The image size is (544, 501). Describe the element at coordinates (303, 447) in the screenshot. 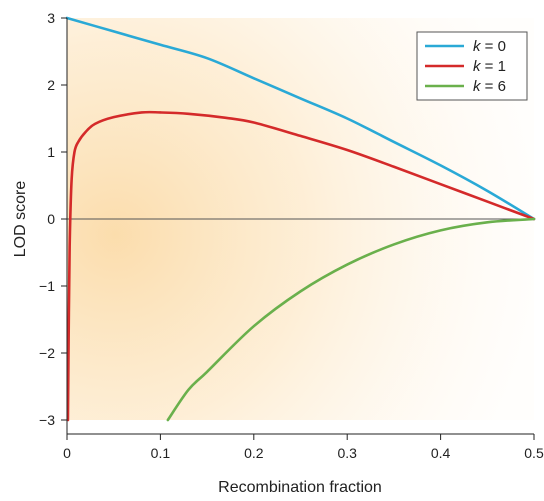

I see `x-ticks: 0 0.1 0.2 0.3 0.4 0.5` at that location.